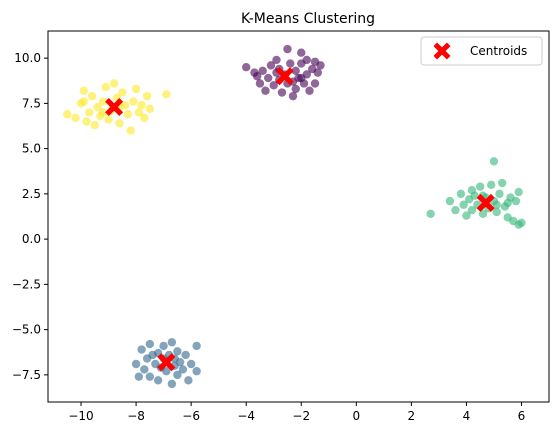 The width and height of the screenshot is (559, 435). What do you see at coordinates (467, 416) in the screenshot?
I see `x-tick-label: 4` at bounding box center [467, 416].